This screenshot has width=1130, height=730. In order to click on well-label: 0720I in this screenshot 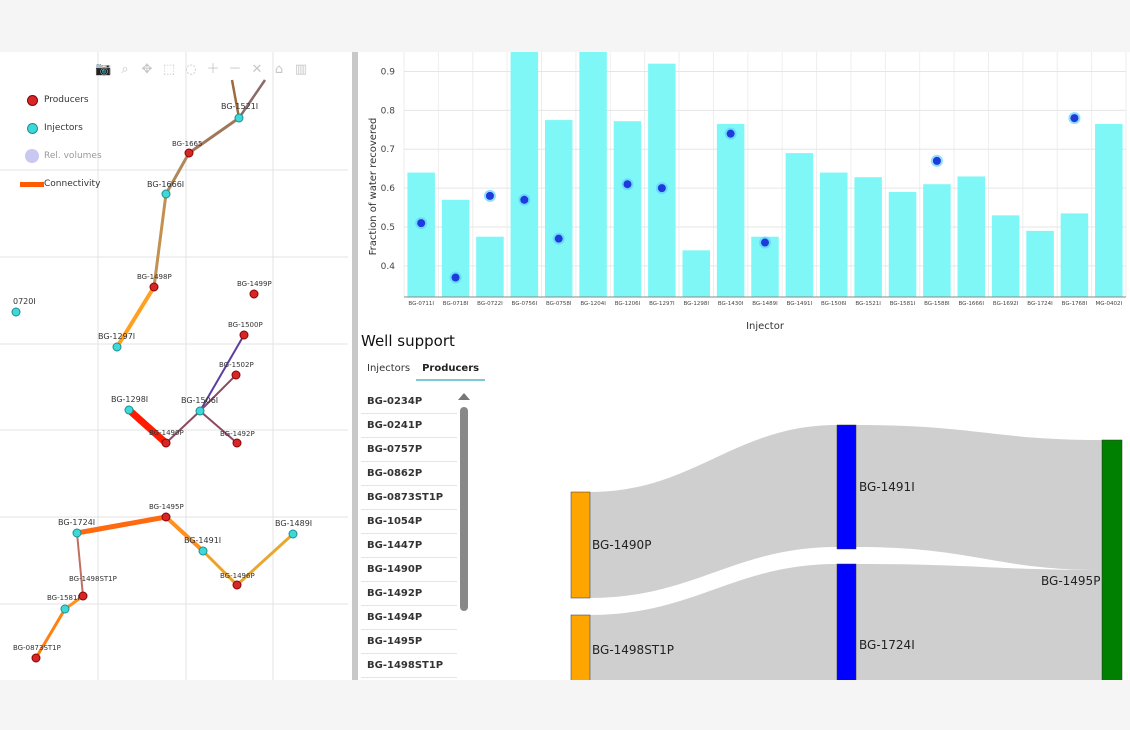, I will do `click(24, 301)`.